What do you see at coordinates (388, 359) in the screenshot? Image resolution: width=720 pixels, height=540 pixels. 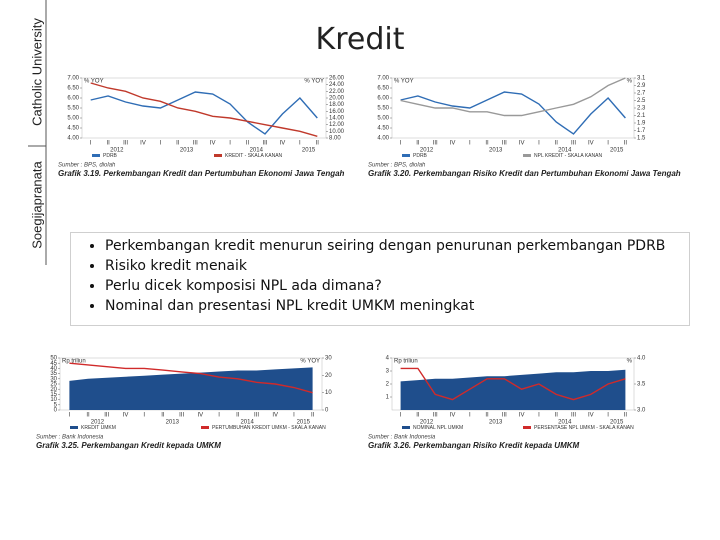 I see `tick-label: 4` at bounding box center [388, 359].